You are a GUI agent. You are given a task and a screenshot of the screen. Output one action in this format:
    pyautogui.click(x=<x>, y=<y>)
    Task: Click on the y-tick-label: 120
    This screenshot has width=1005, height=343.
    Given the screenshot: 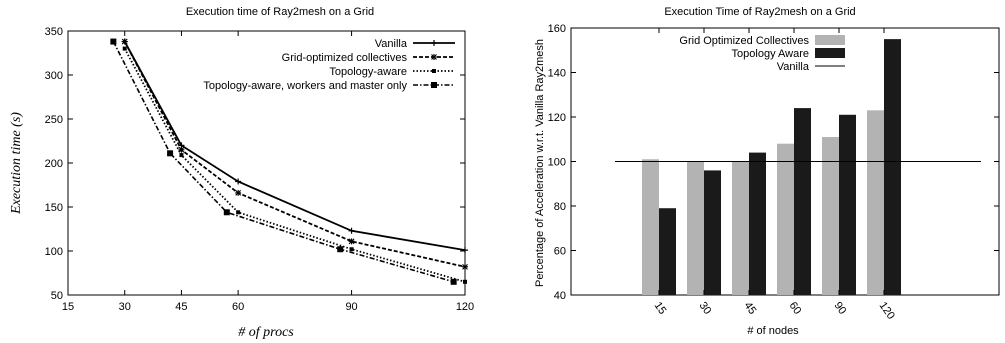 What is the action you would take?
    pyautogui.click(x=557, y=118)
    